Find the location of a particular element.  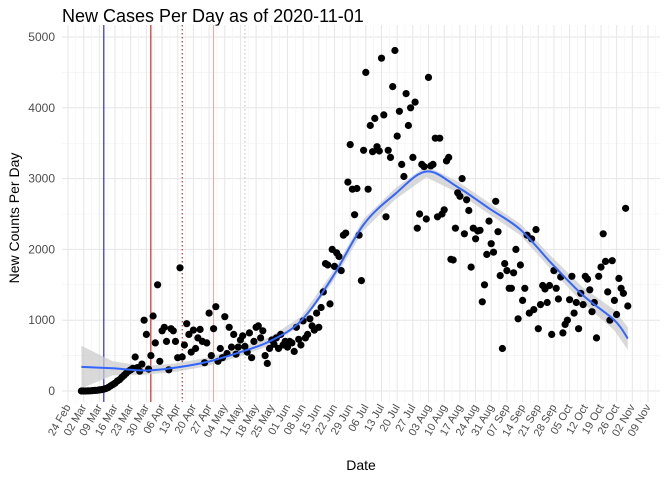

y-tick-label: 5000 is located at coordinates (41, 37).